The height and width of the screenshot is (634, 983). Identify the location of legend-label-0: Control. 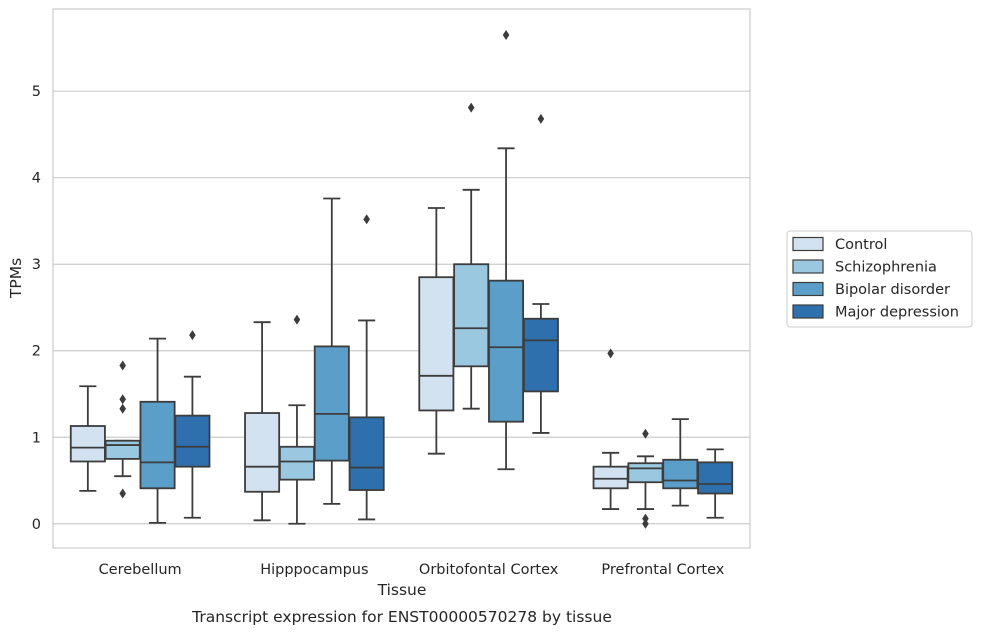
(861, 245).